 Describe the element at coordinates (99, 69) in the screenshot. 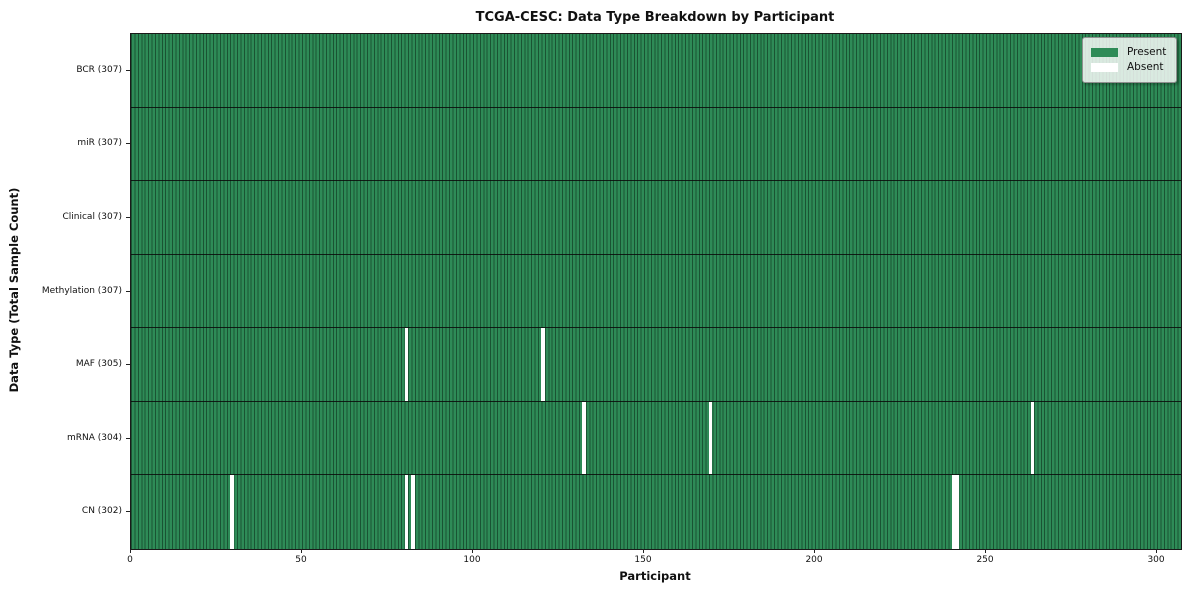

I see `y-tick-label-bcr: BCR (307)` at that location.